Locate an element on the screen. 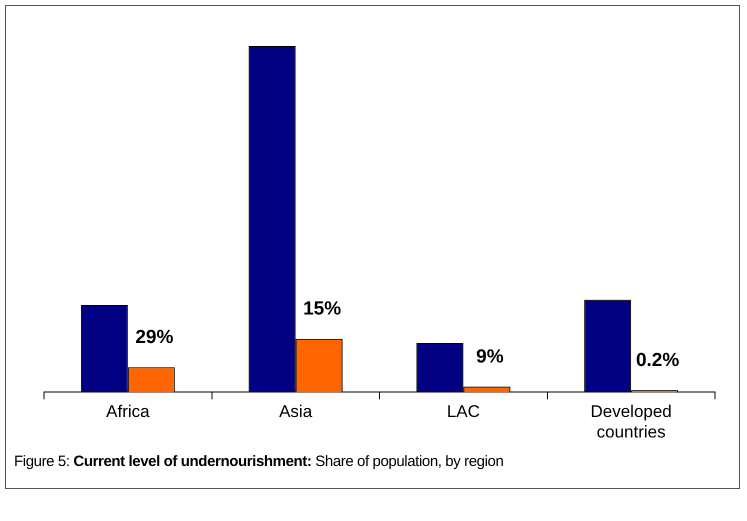  annotation: 9% is located at coordinates (490, 357).